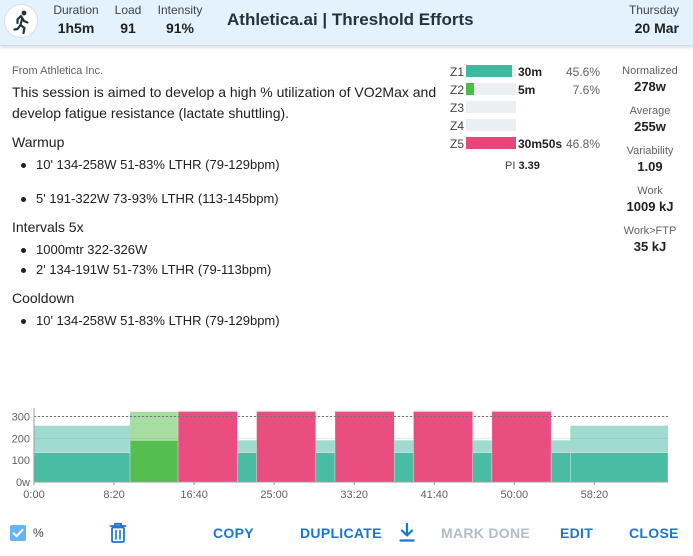  What do you see at coordinates (180, 10) in the screenshot?
I see `stat-label: Intensity` at bounding box center [180, 10].